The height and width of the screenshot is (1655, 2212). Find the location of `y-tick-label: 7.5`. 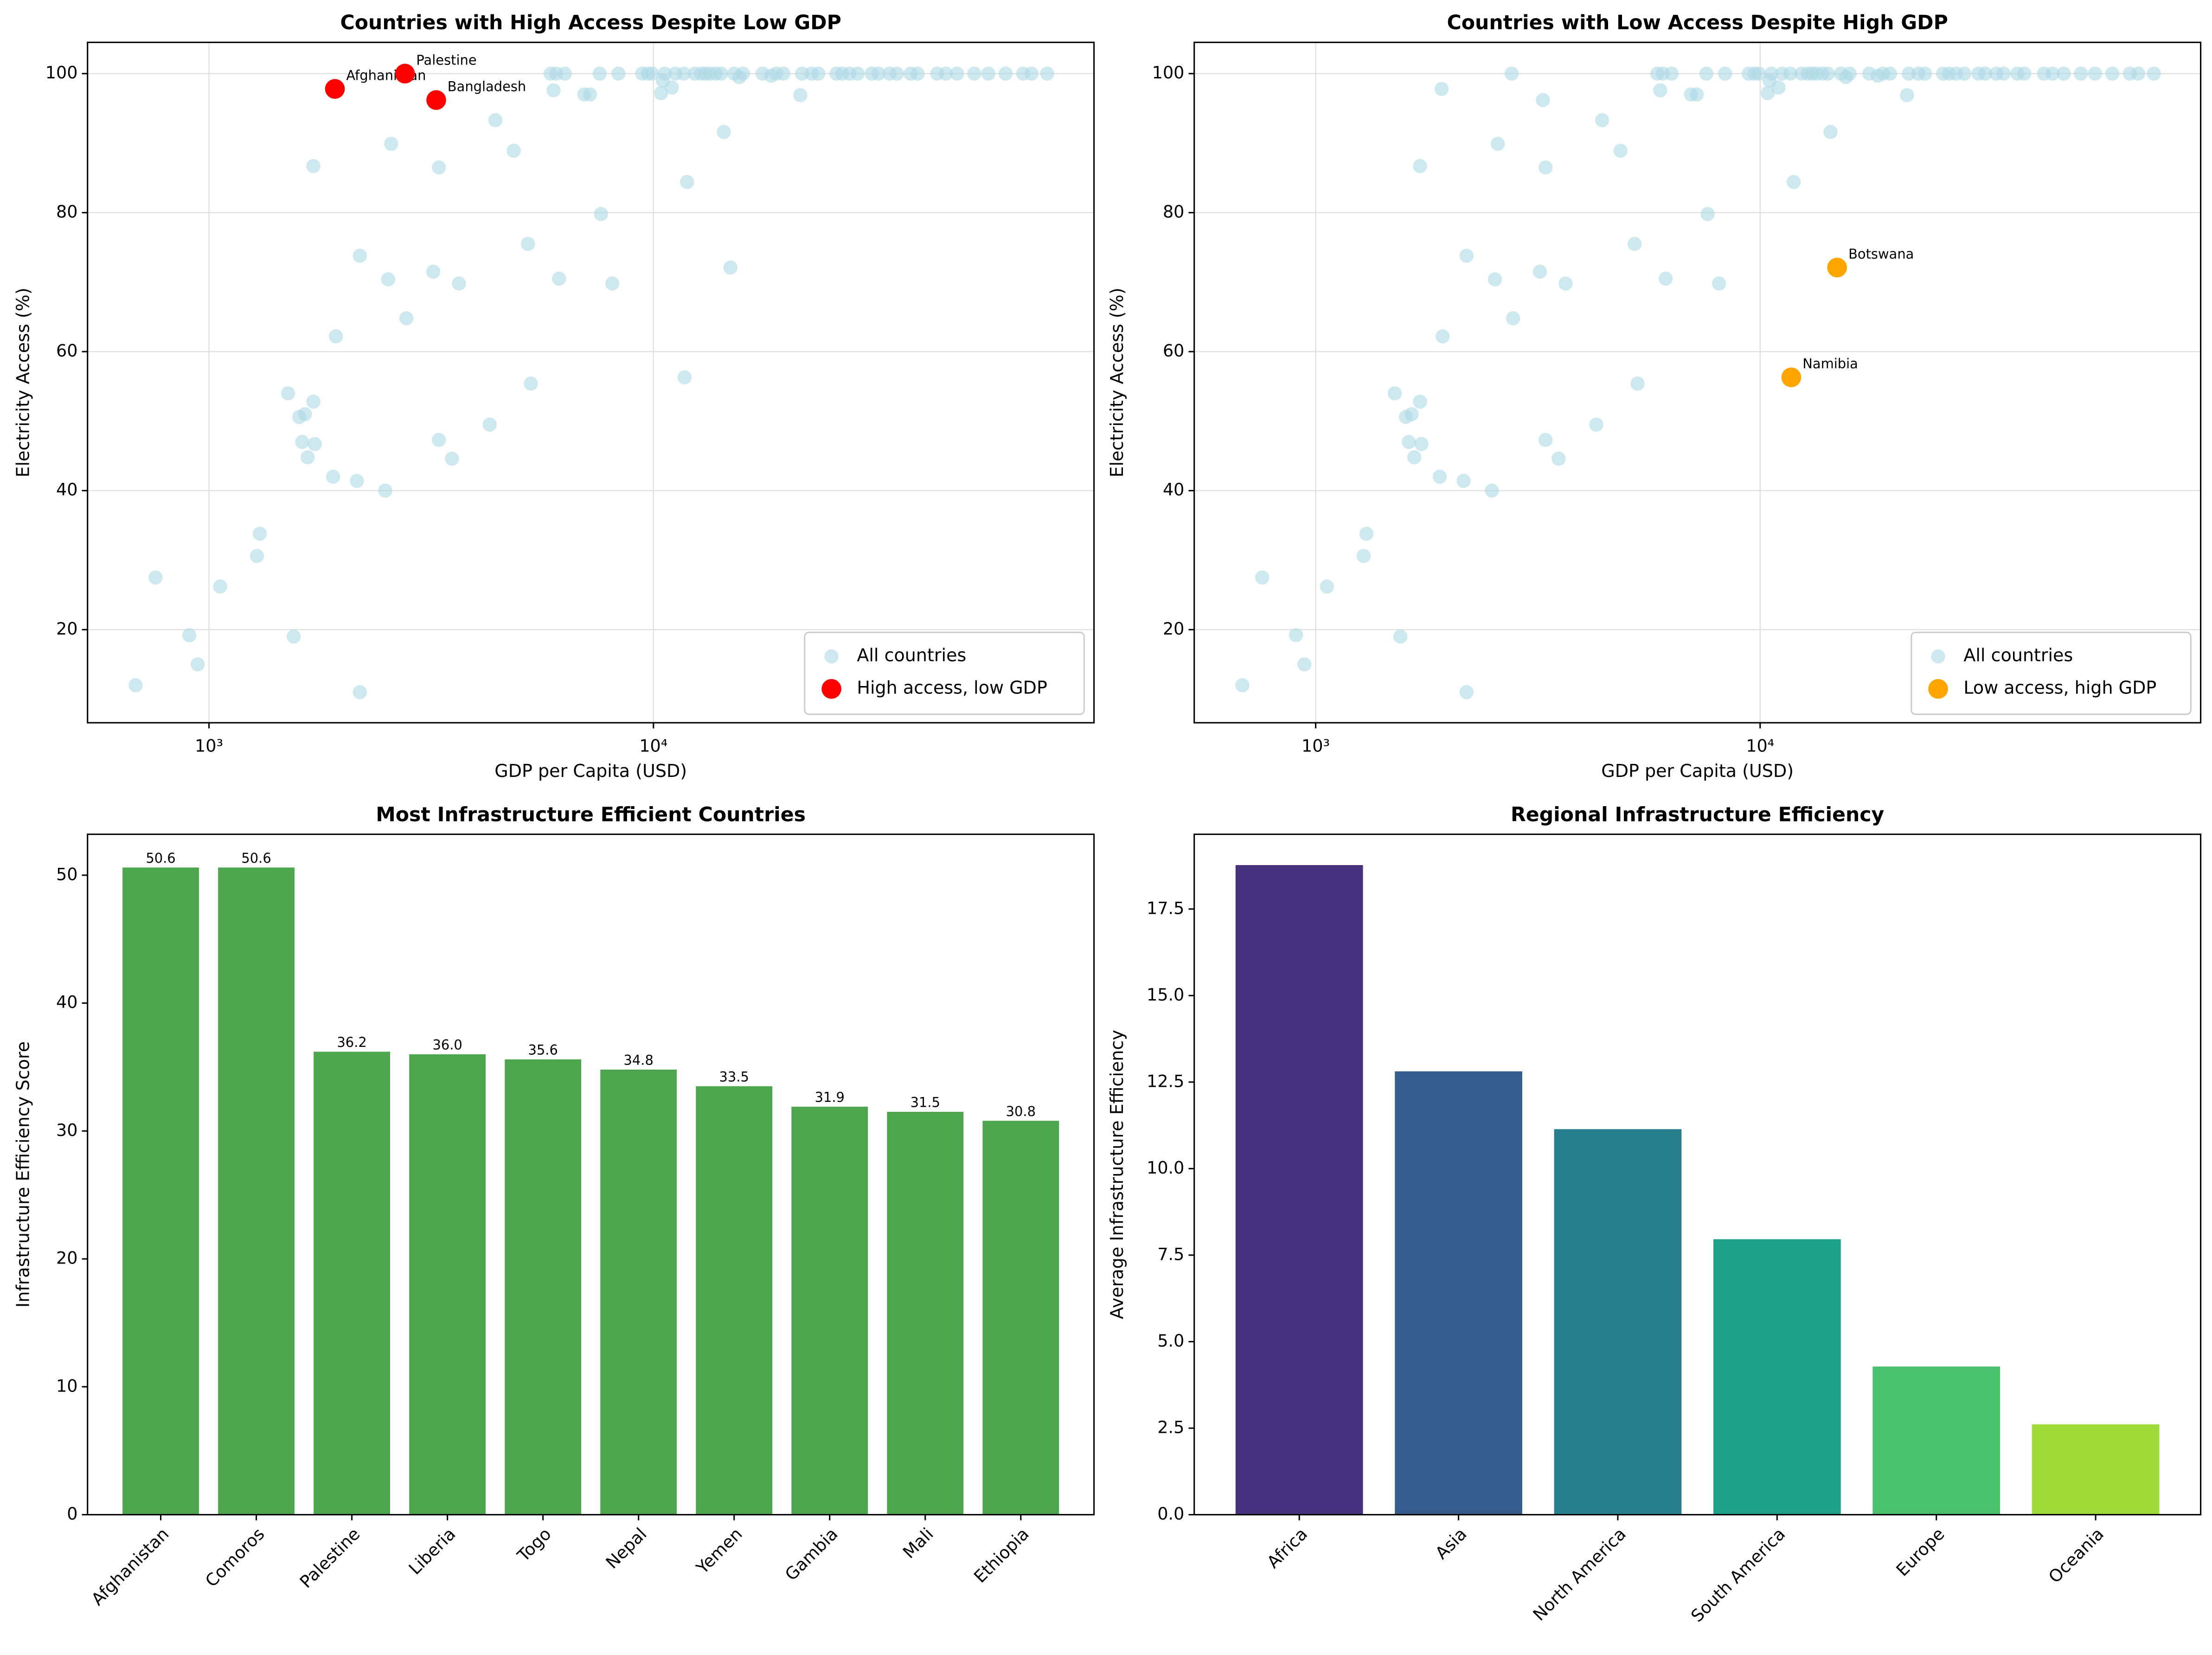

y-tick-label: 7.5 is located at coordinates (1170, 1254).